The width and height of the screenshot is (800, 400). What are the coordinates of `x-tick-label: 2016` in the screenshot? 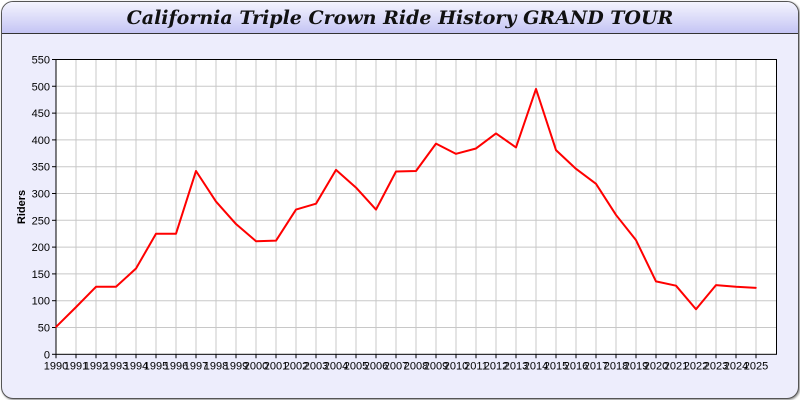 It's located at (576, 366).